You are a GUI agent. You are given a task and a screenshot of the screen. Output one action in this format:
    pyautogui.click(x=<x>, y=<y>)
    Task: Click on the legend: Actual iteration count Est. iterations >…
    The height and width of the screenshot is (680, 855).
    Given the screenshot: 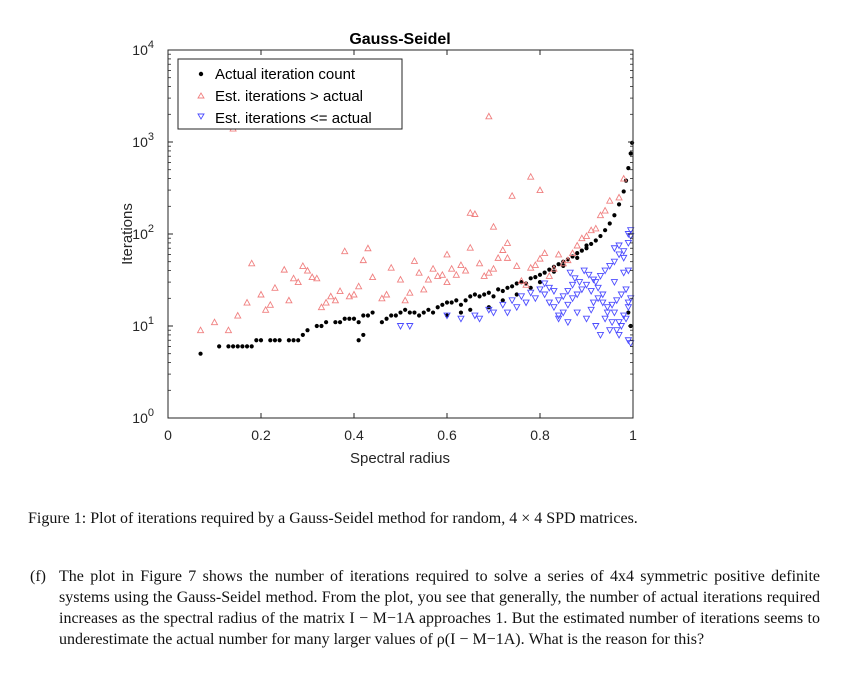 What is the action you would take?
    pyautogui.click(x=290, y=94)
    